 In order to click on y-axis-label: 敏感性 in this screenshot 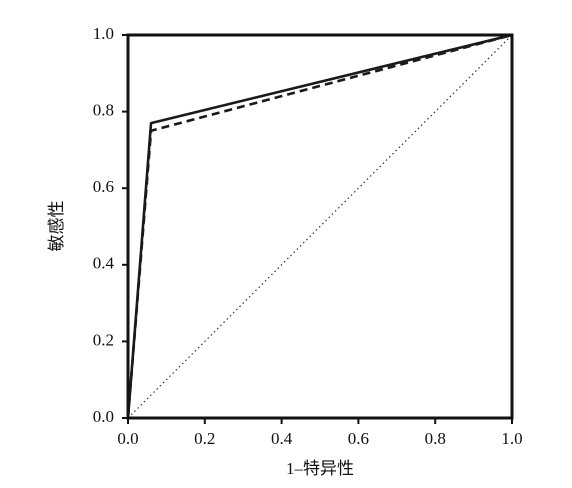, I will do `click(56, 226)`.